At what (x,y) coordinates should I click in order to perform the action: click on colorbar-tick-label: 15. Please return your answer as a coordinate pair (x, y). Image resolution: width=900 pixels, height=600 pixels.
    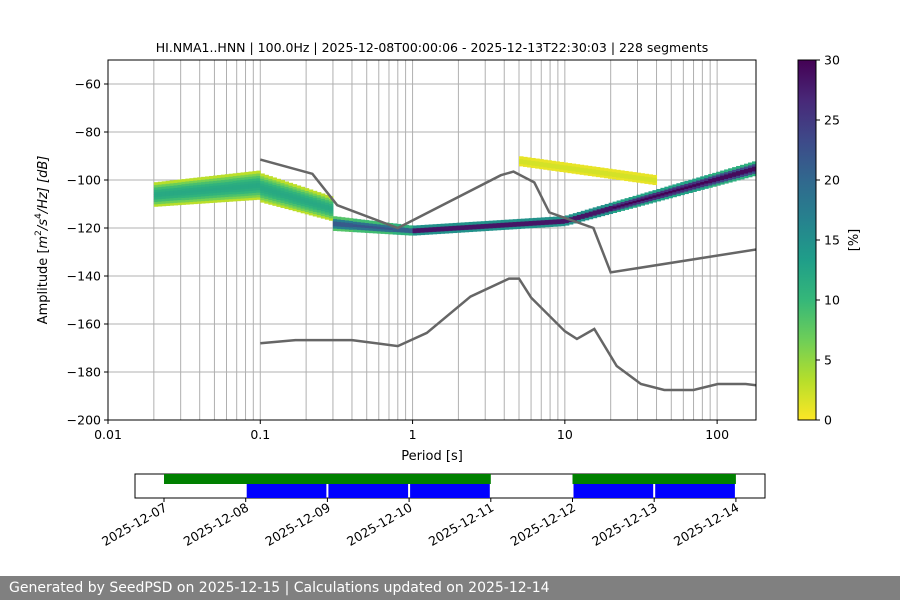
    Looking at the image, I should click on (832, 240).